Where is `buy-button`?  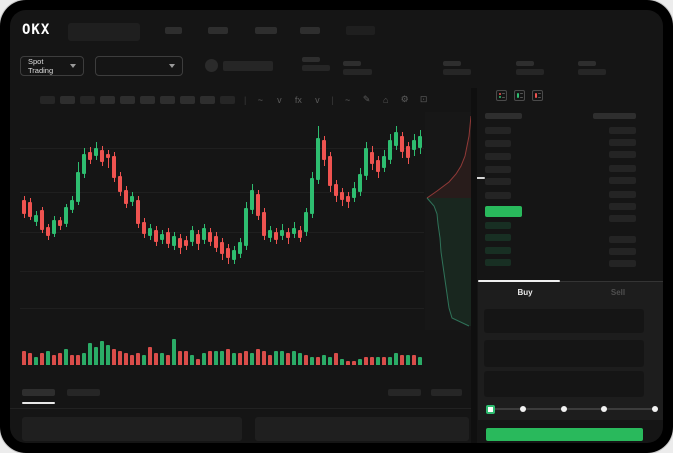 buy-button is located at coordinates (564, 434).